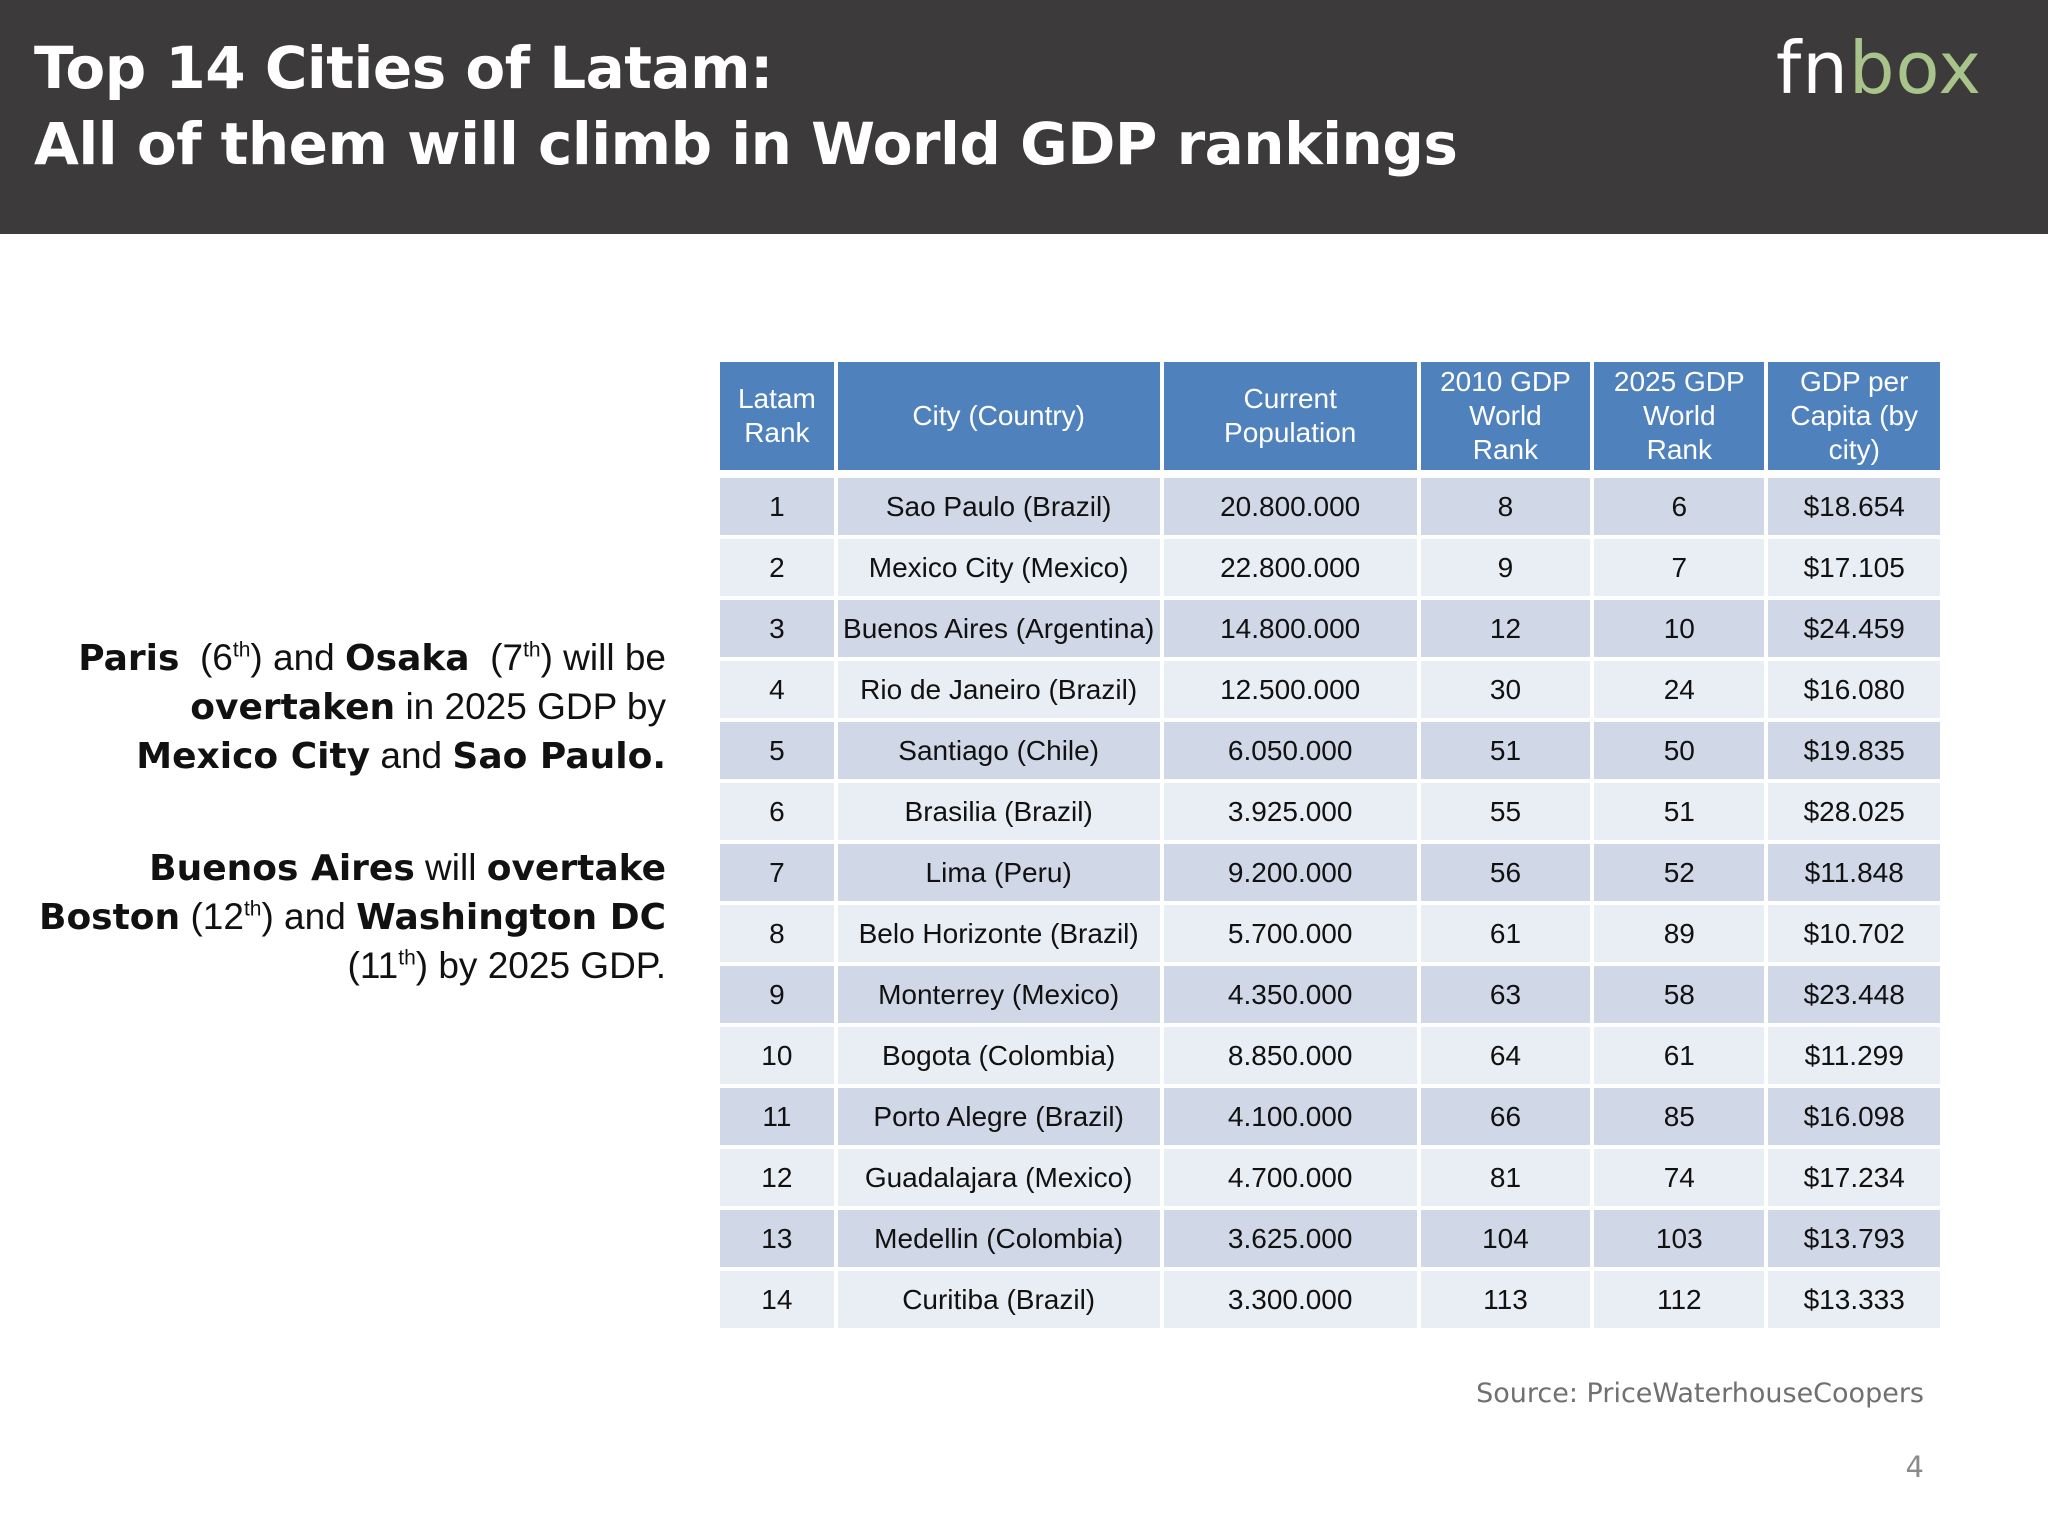 The height and width of the screenshot is (1536, 2048). What do you see at coordinates (507, 657) in the screenshot?
I see `text-osaka-rank: (7` at bounding box center [507, 657].